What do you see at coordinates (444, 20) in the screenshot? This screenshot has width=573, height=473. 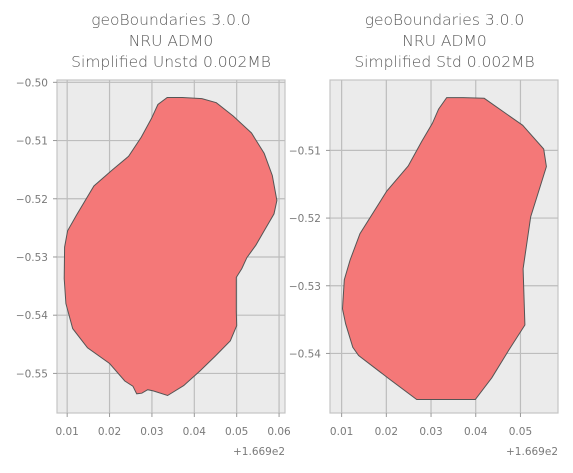 I see `right-title-line-1: geoBoundaries 3.0.0` at bounding box center [444, 20].